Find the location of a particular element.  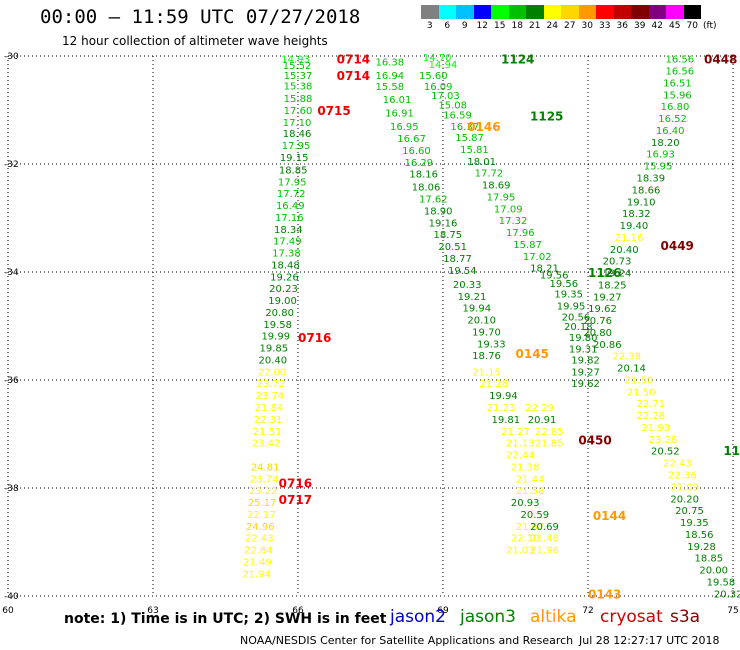

wave-height-value: 19.24 is located at coordinates (617, 274).